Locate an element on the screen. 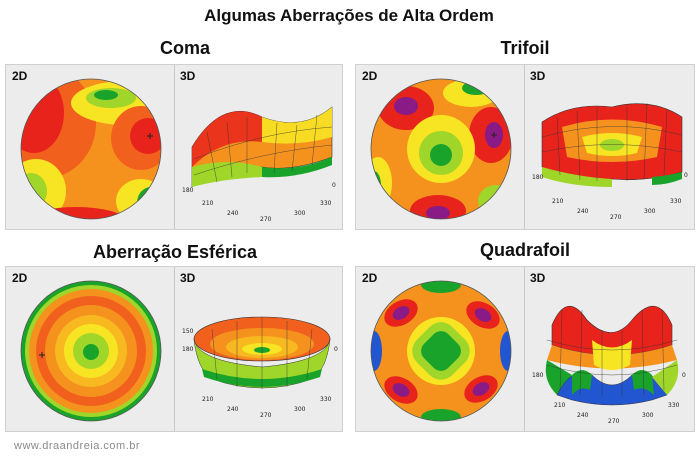  trifoil-tick-0: 0 is located at coordinates (686, 175).